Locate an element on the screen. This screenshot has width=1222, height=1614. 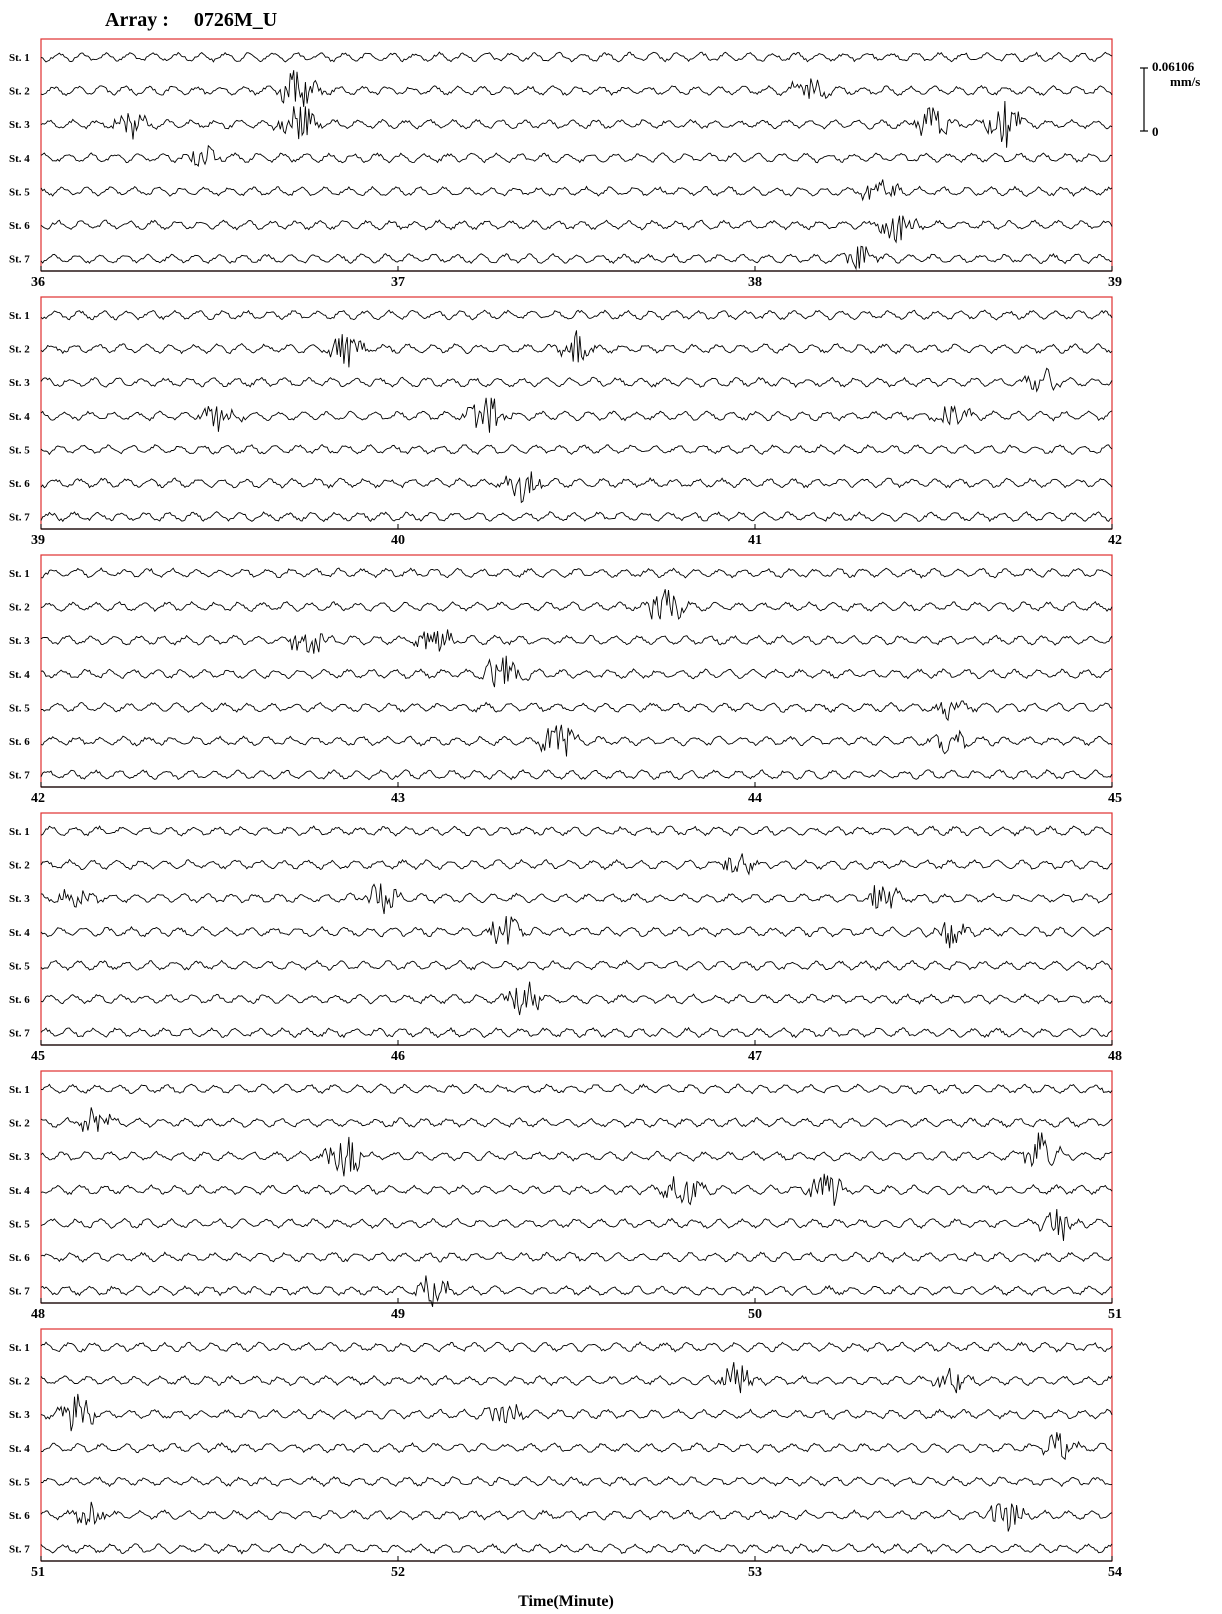
chart-title: Array : 0726M_U is located at coordinates (191, 20).